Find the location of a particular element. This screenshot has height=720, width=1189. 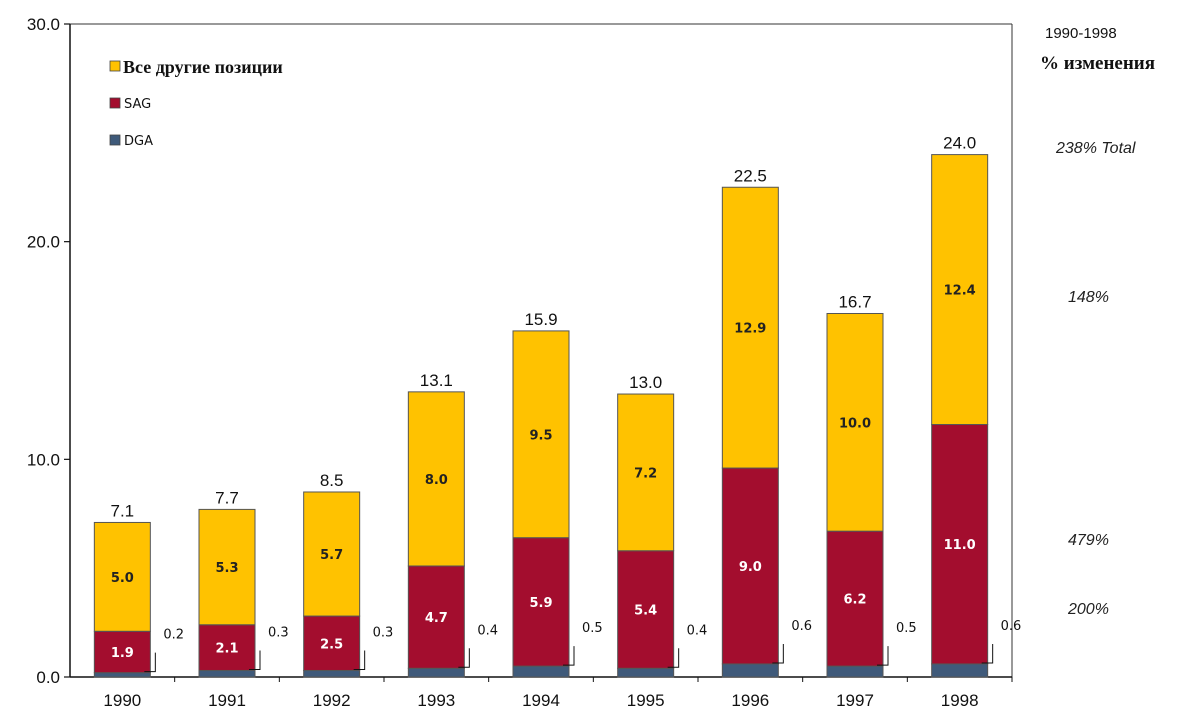

segment-value-label-sag: 9.0 is located at coordinates (750, 567).